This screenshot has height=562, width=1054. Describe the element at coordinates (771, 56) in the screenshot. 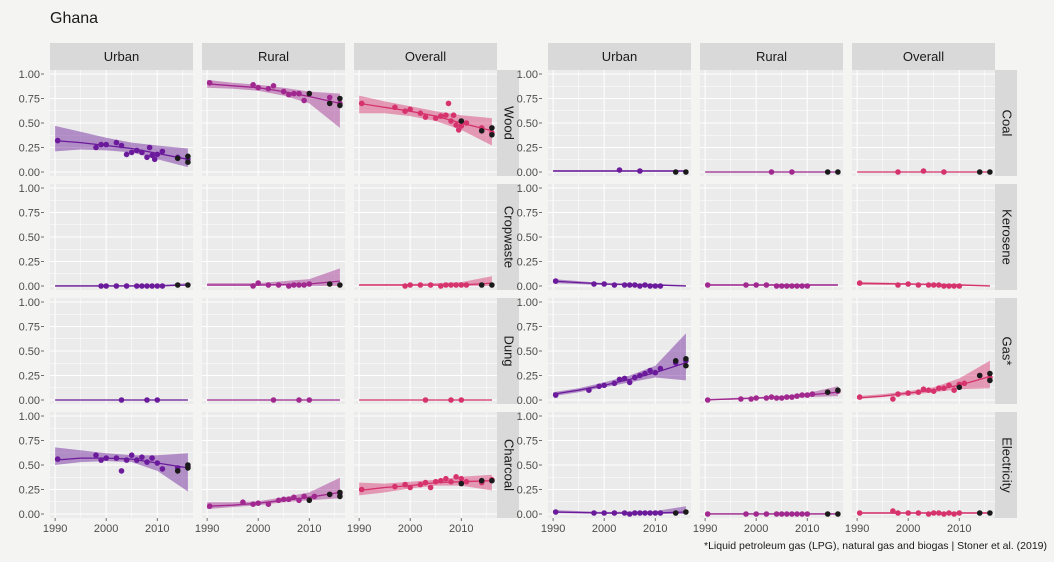

I see `column-strip-rural` at that location.